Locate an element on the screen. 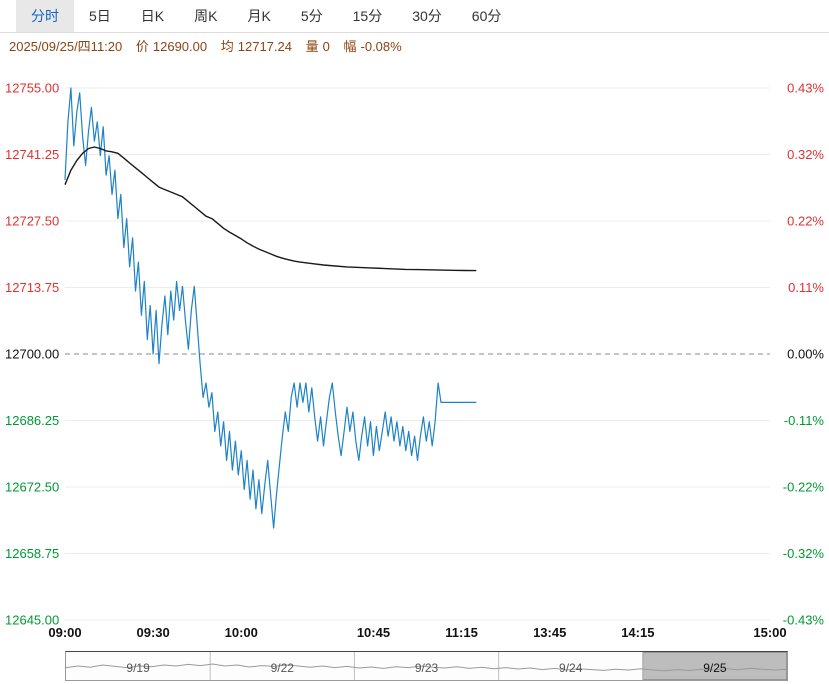  navigator-date-label: 9/25 is located at coordinates (715, 668).